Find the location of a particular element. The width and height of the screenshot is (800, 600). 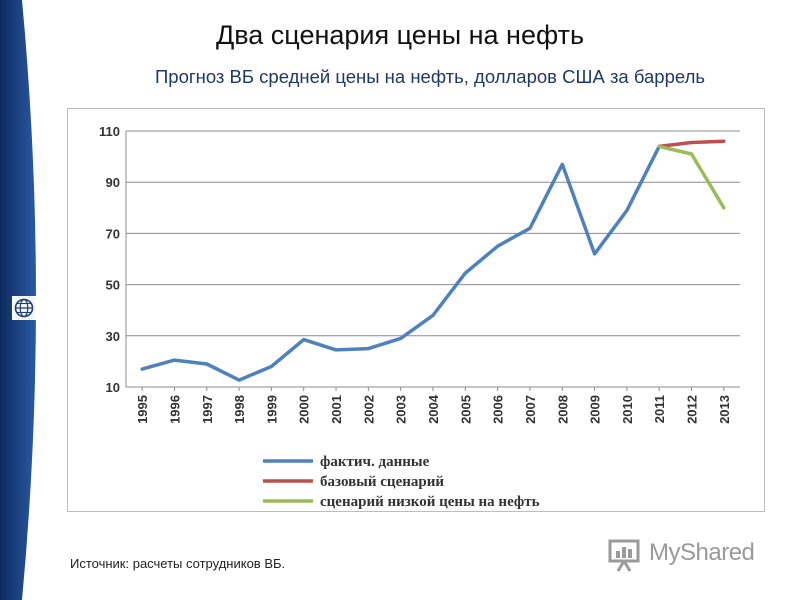

x-tick-label: 2004 is located at coordinates (433, 409).